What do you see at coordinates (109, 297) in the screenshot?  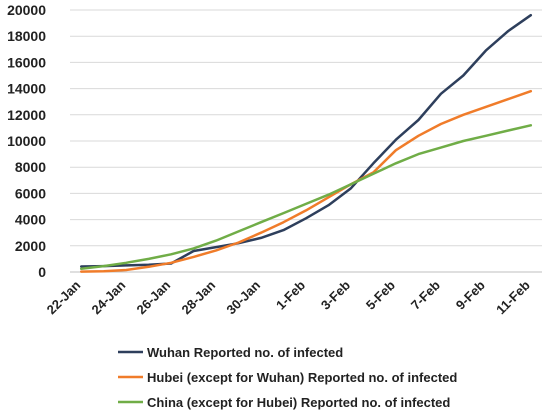 I see `x-tick-label: 24-Jan` at bounding box center [109, 297].